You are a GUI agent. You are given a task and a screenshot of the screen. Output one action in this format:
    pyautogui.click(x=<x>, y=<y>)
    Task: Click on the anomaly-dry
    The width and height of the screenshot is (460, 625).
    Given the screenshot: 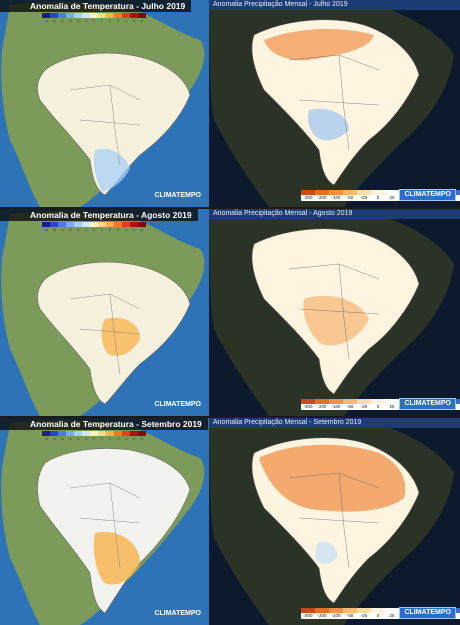 What is the action you would take?
    pyautogui.click(x=319, y=44)
    